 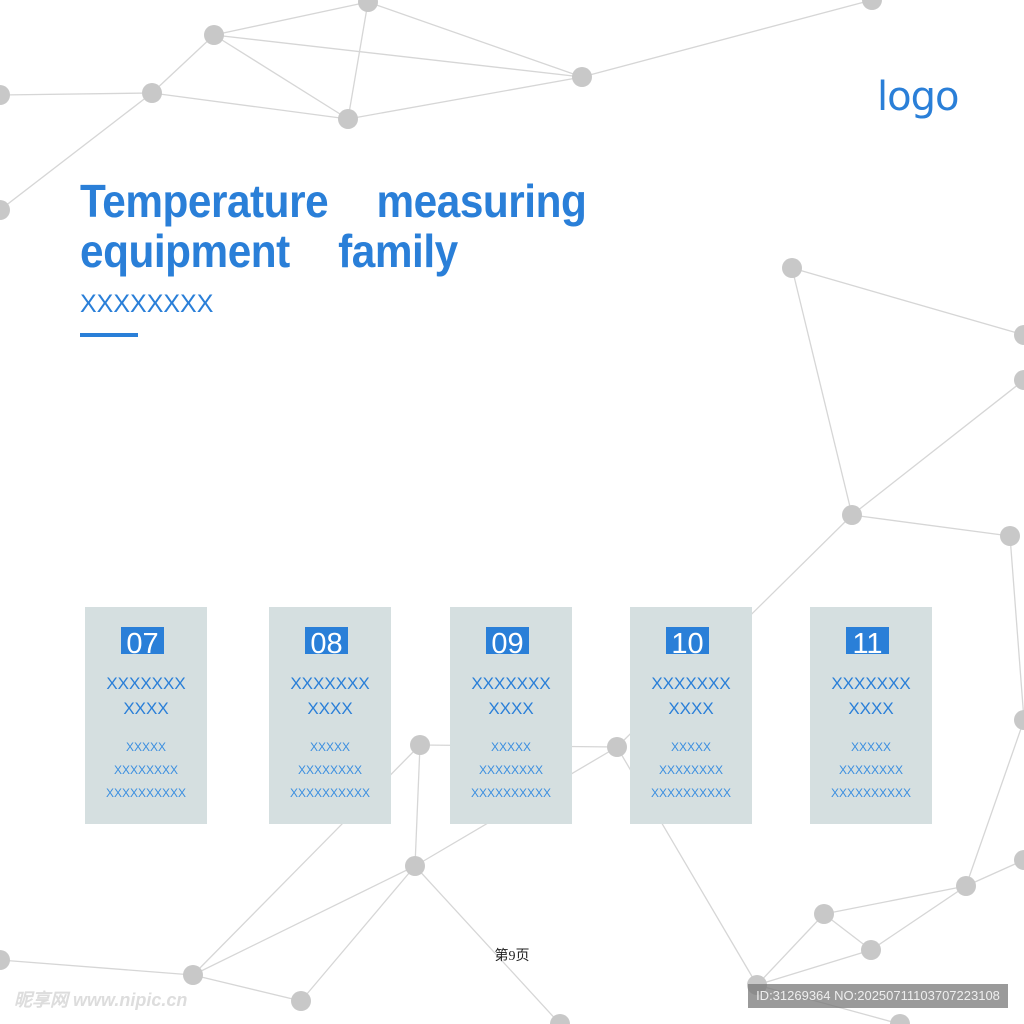 I want to click on card-08: 08 XXXXXXX XXXX XXXXX XXXXXXXX XXXXXXXXXX, so click(x=330, y=715).